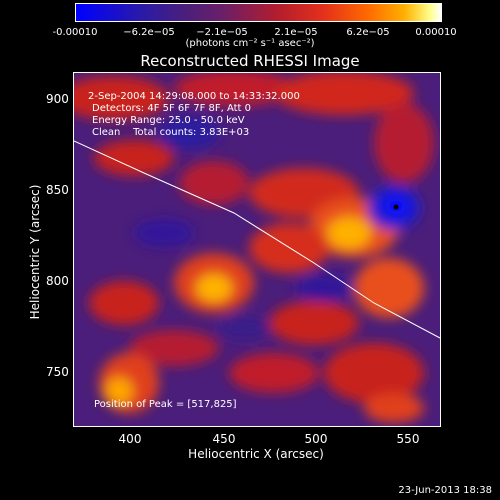 Image resolution: width=500 pixels, height=500 pixels. Describe the element at coordinates (75, 32) in the screenshot. I see `colorbar-tick: -0.00010` at that location.